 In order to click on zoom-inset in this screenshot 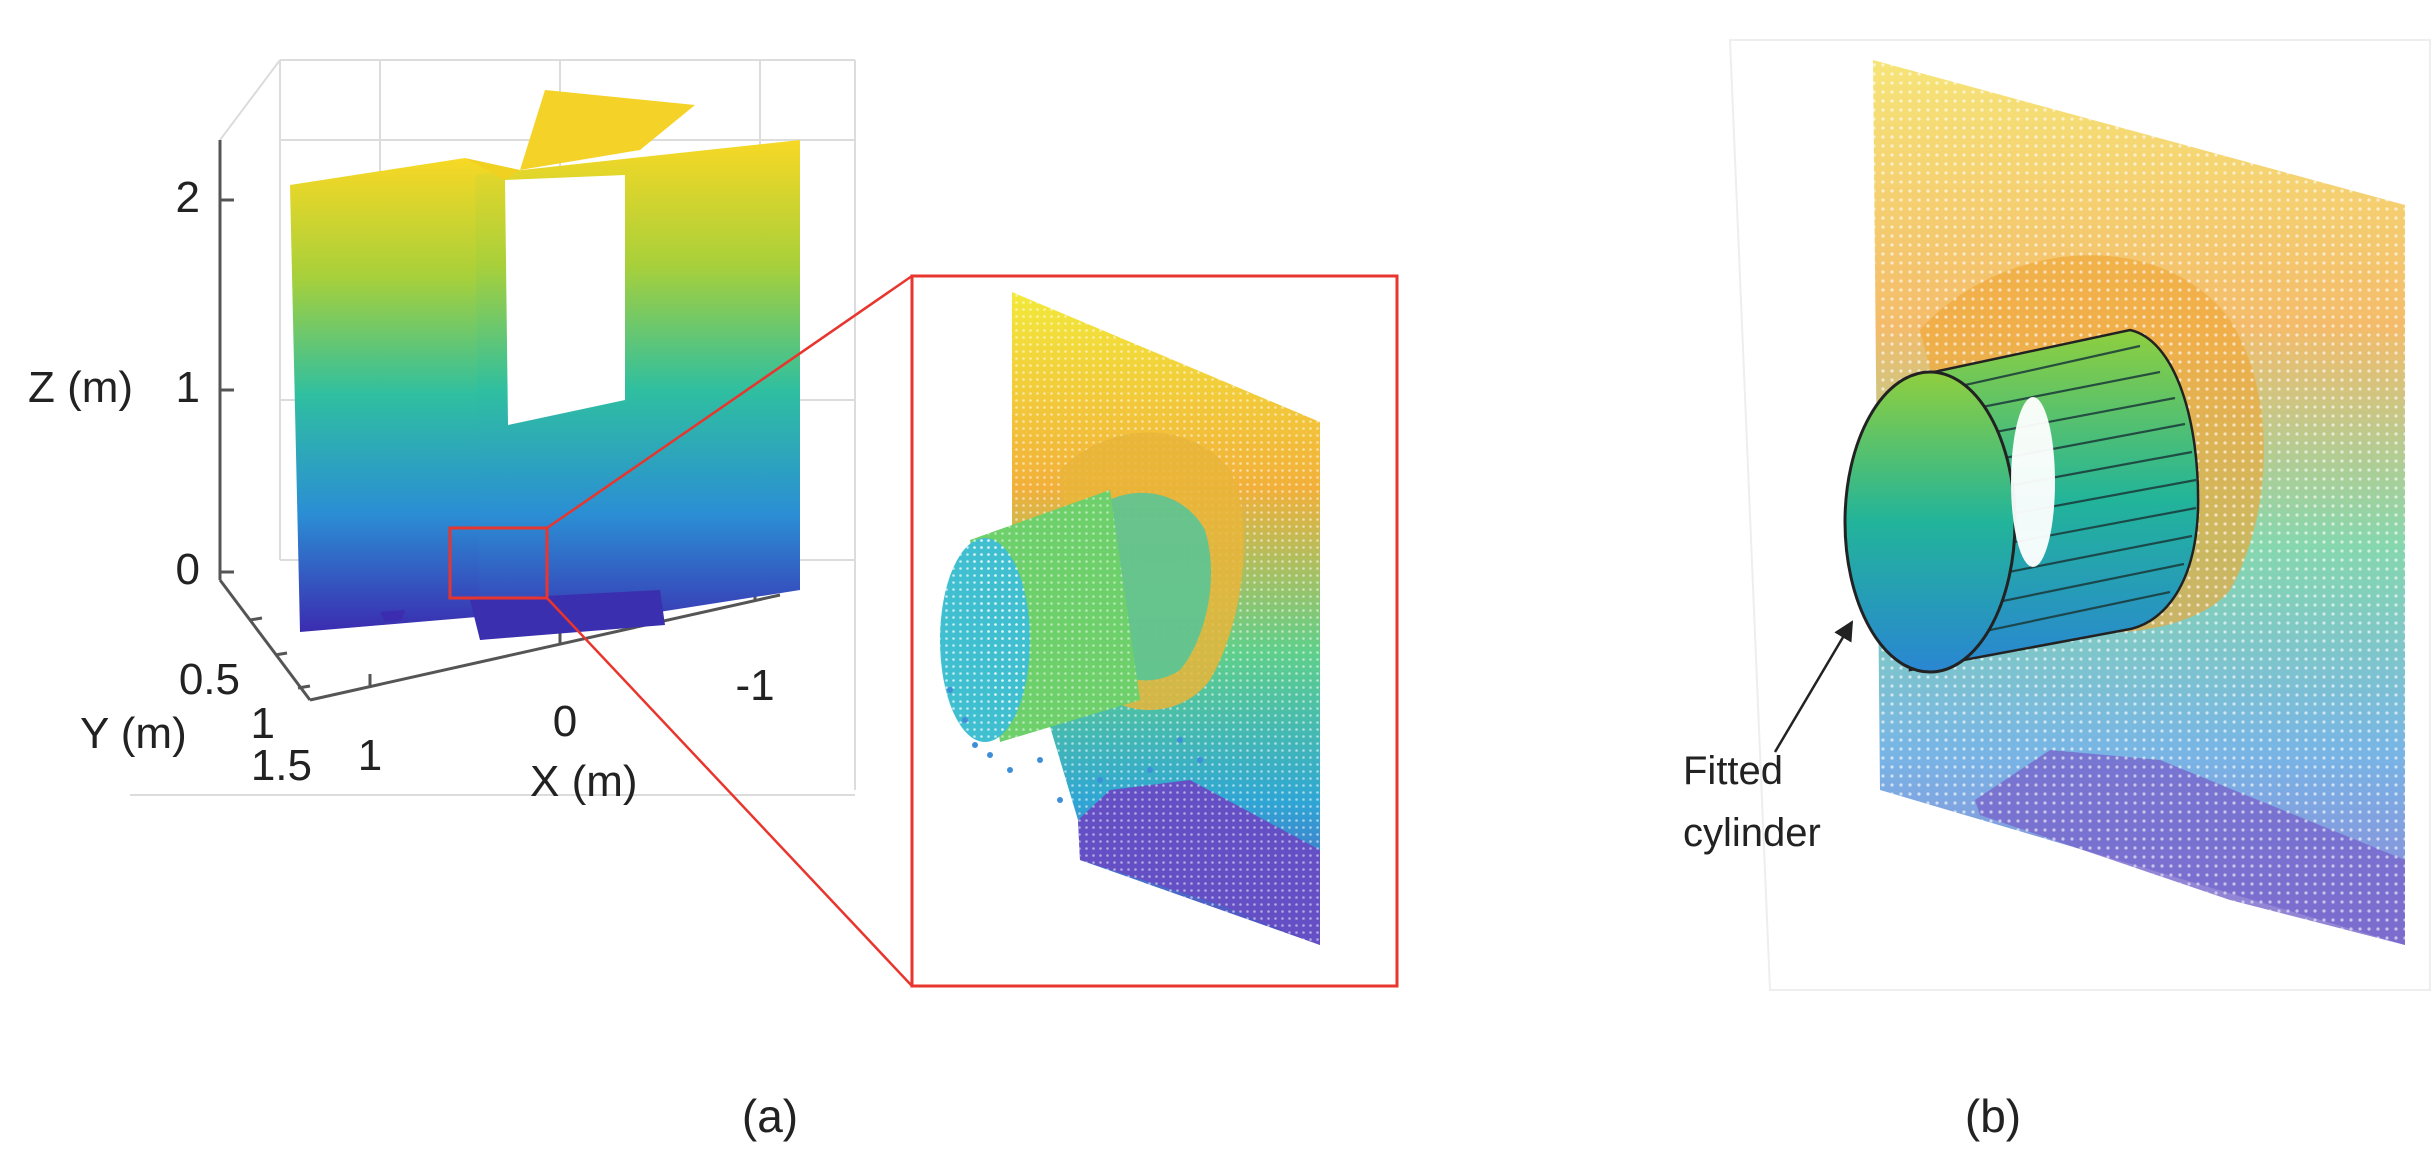, I will do `click(1154, 631)`.